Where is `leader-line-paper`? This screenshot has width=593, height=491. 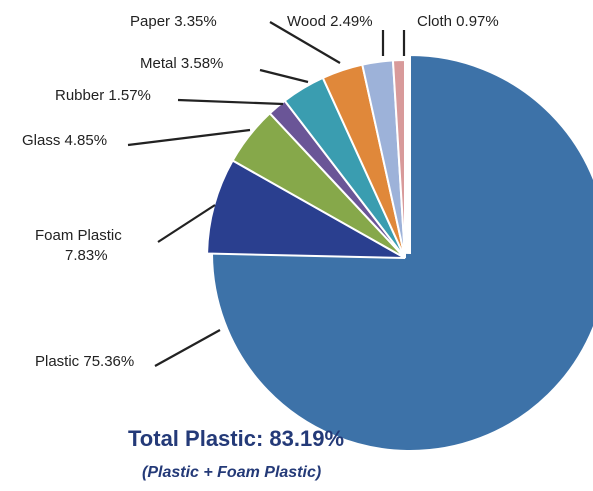 leader-line-paper is located at coordinates (305, 42).